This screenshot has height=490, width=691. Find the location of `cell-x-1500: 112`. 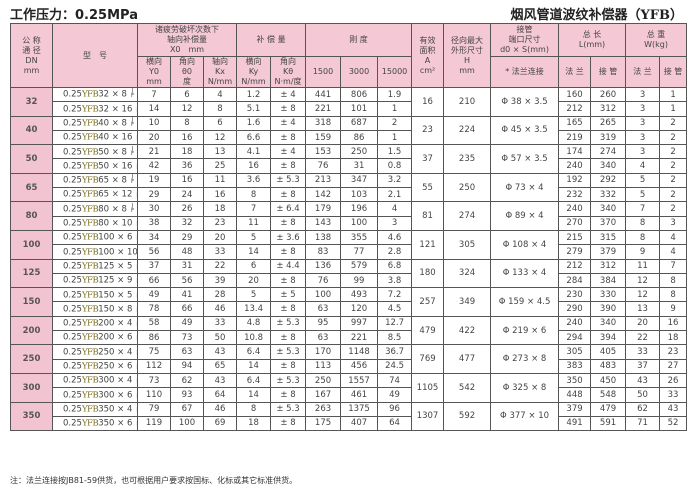

cell-x-1500: 112 is located at coordinates (154, 366).